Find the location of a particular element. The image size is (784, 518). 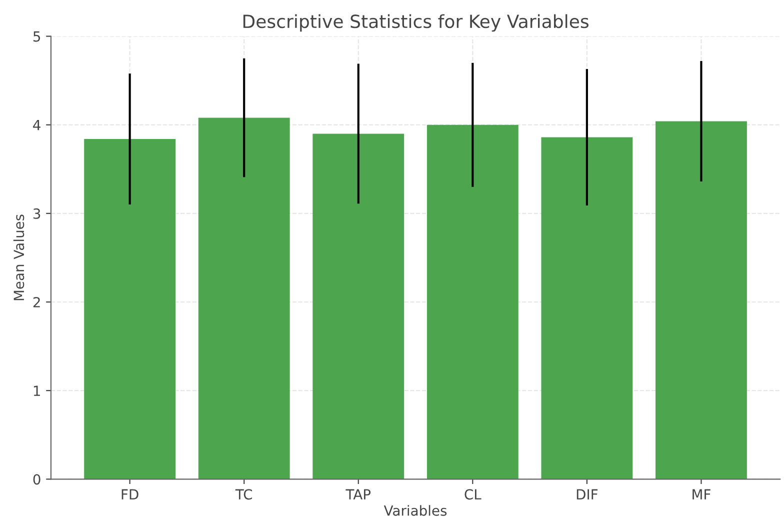

y-tick-label: 3 is located at coordinates (36, 213).